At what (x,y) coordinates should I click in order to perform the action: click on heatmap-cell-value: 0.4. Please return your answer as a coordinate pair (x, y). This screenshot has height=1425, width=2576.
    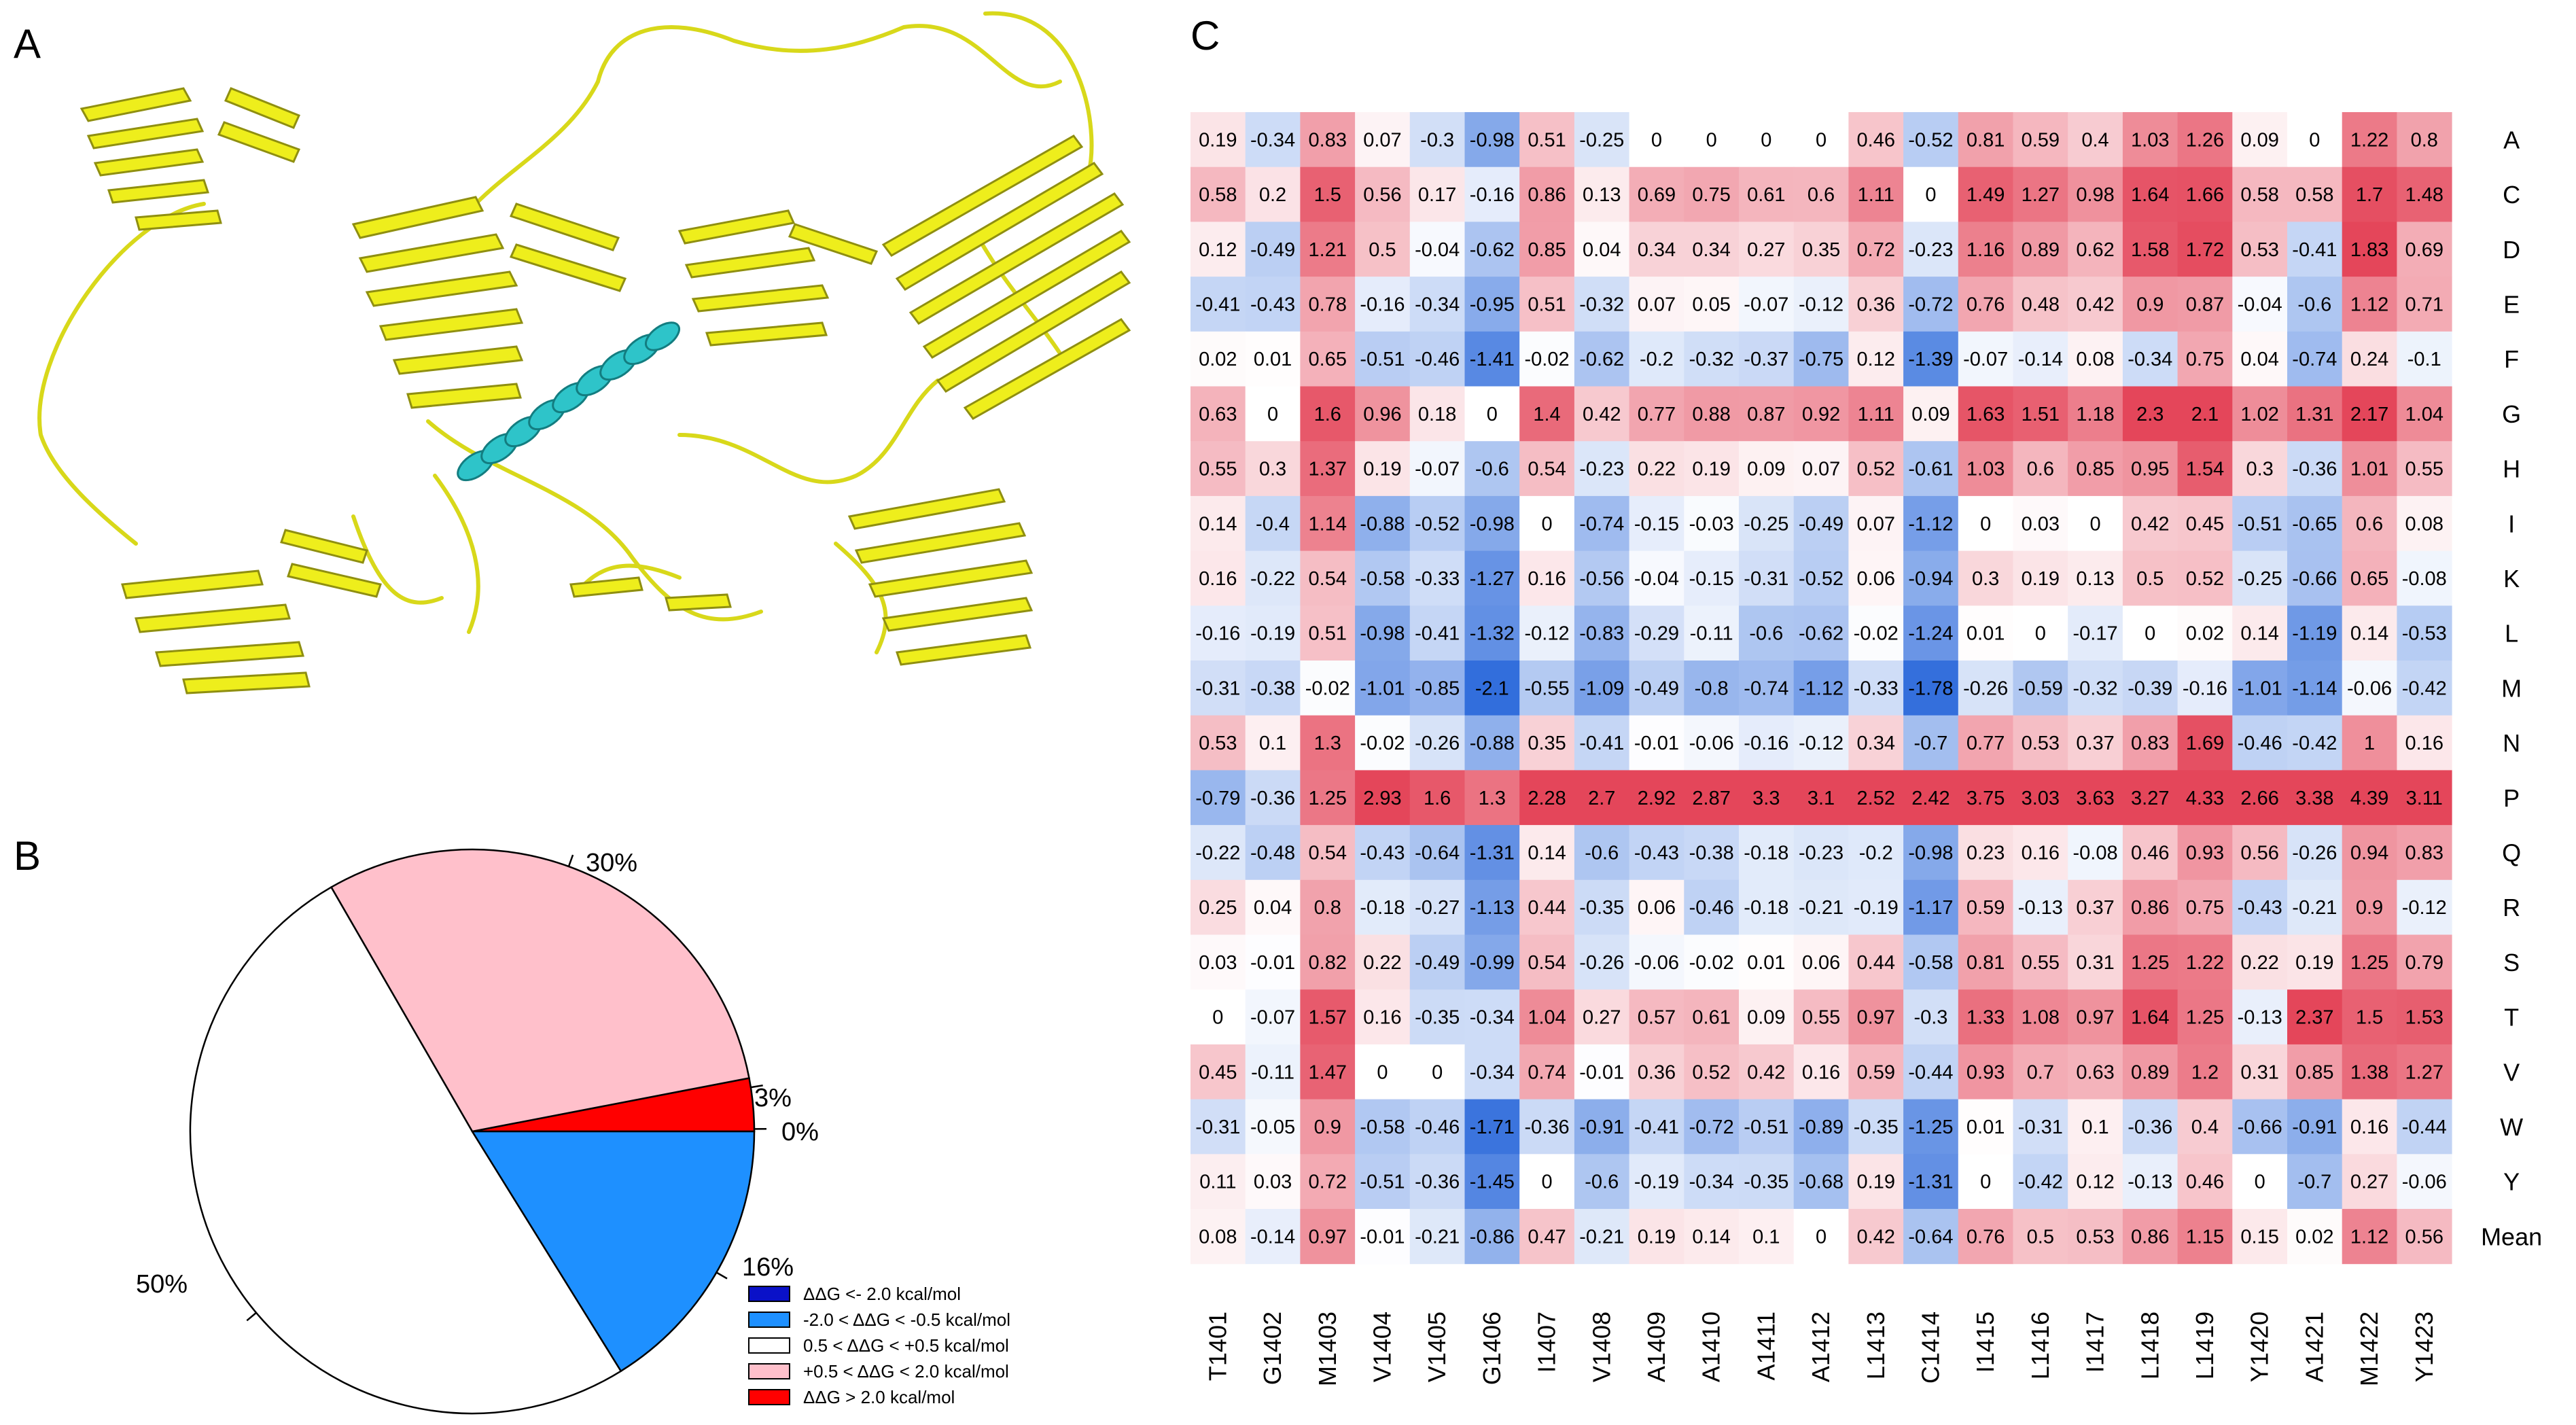
    Looking at the image, I should click on (2095, 140).